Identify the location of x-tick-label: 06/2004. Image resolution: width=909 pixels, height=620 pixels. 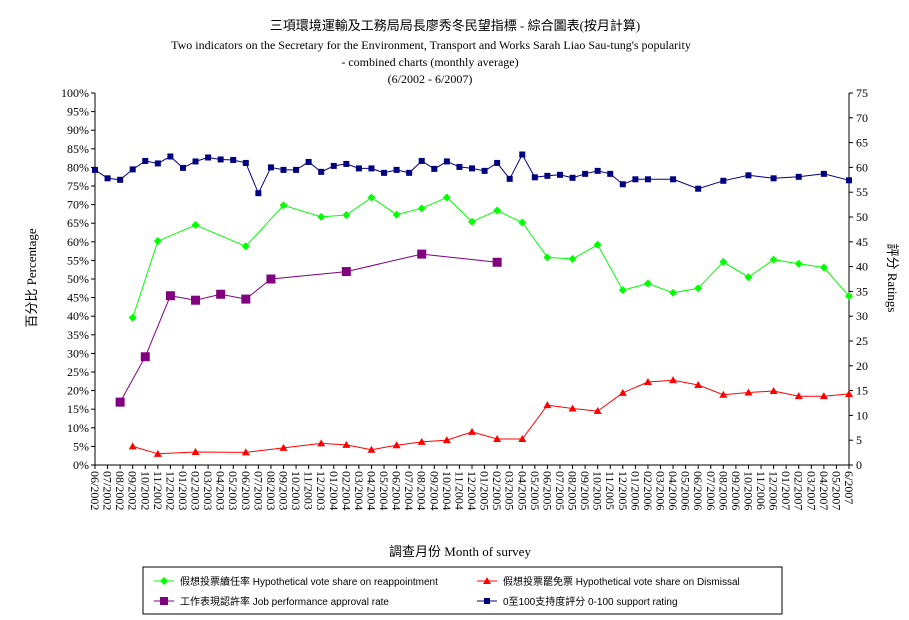
(397, 490).